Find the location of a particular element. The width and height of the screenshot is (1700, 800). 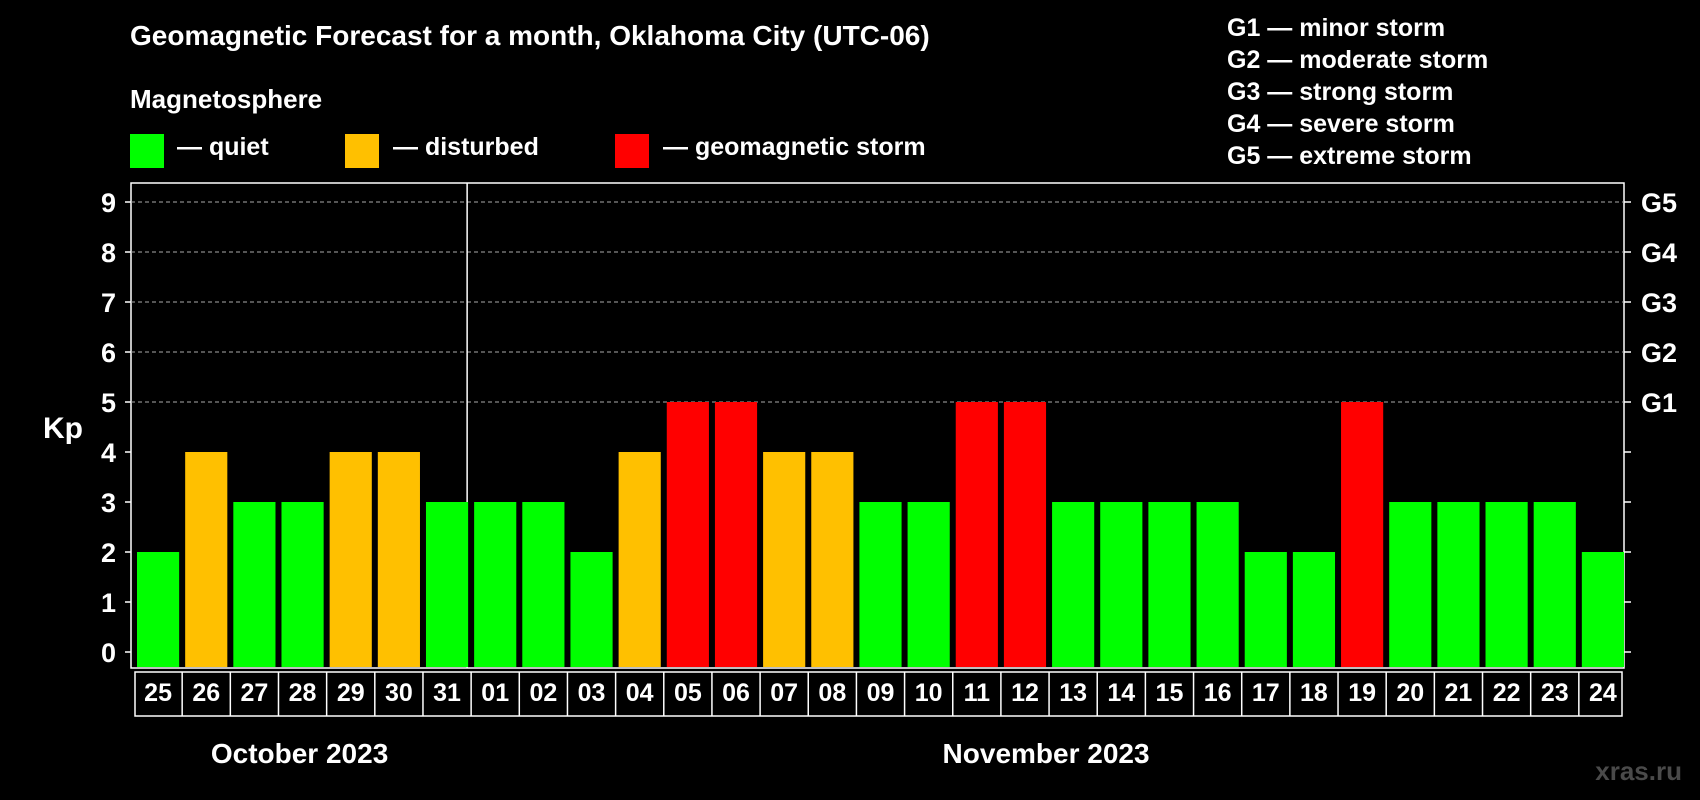

legend-swatch-storm is located at coordinates (632, 151).